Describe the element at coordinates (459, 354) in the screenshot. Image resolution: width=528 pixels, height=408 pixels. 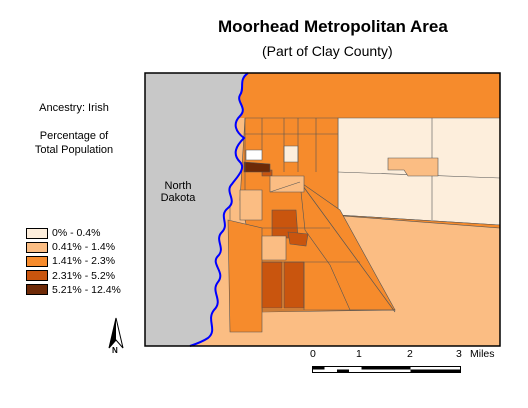
I see `scale-tick: 3` at that location.